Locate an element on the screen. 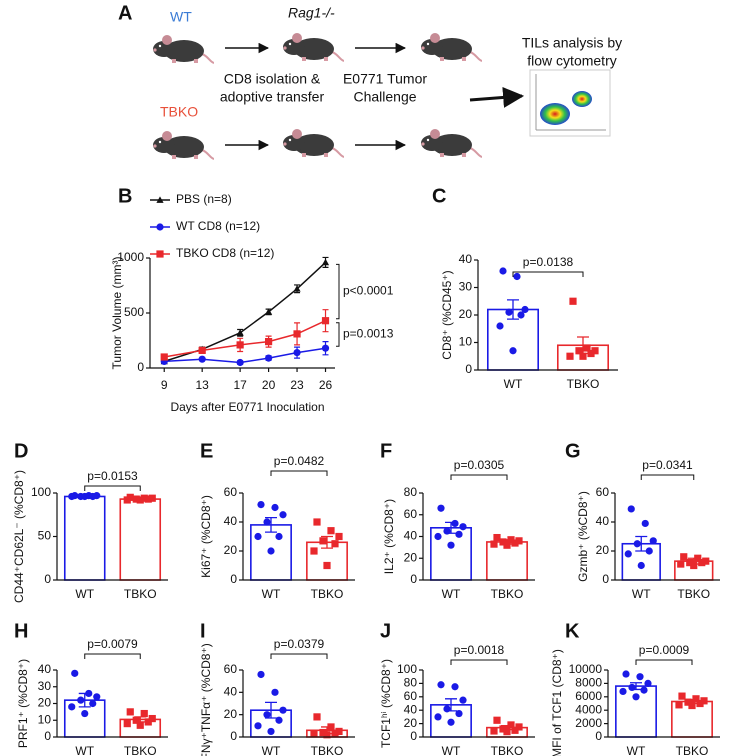  y-axis-label: TCF1ʰⁱ (%CD8⁺) is located at coordinates (386, 703).